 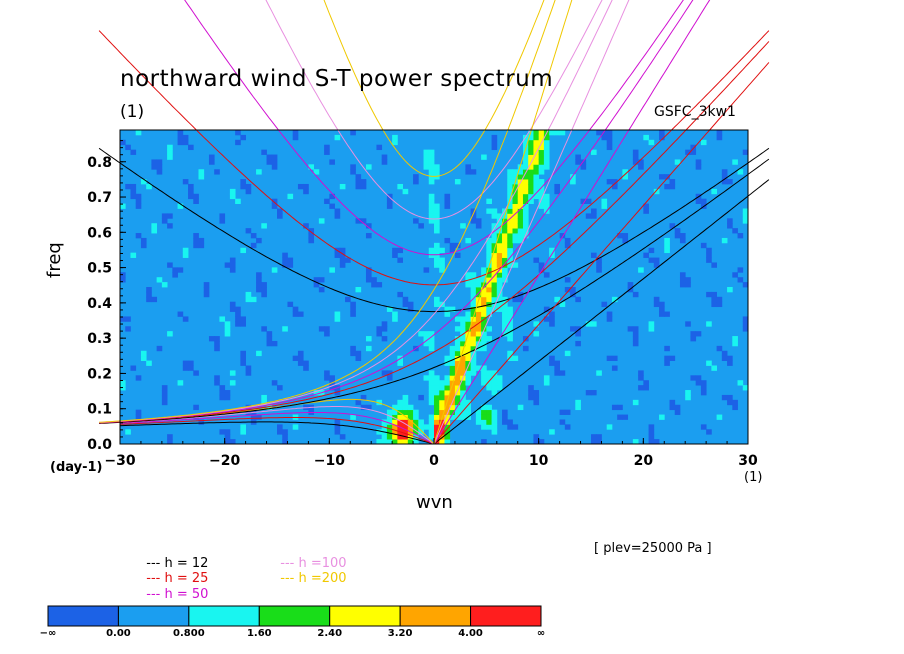 What do you see at coordinates (434, 110) in the screenshot?
I see `dispersion-curve-h100-ig` at bounding box center [434, 110].